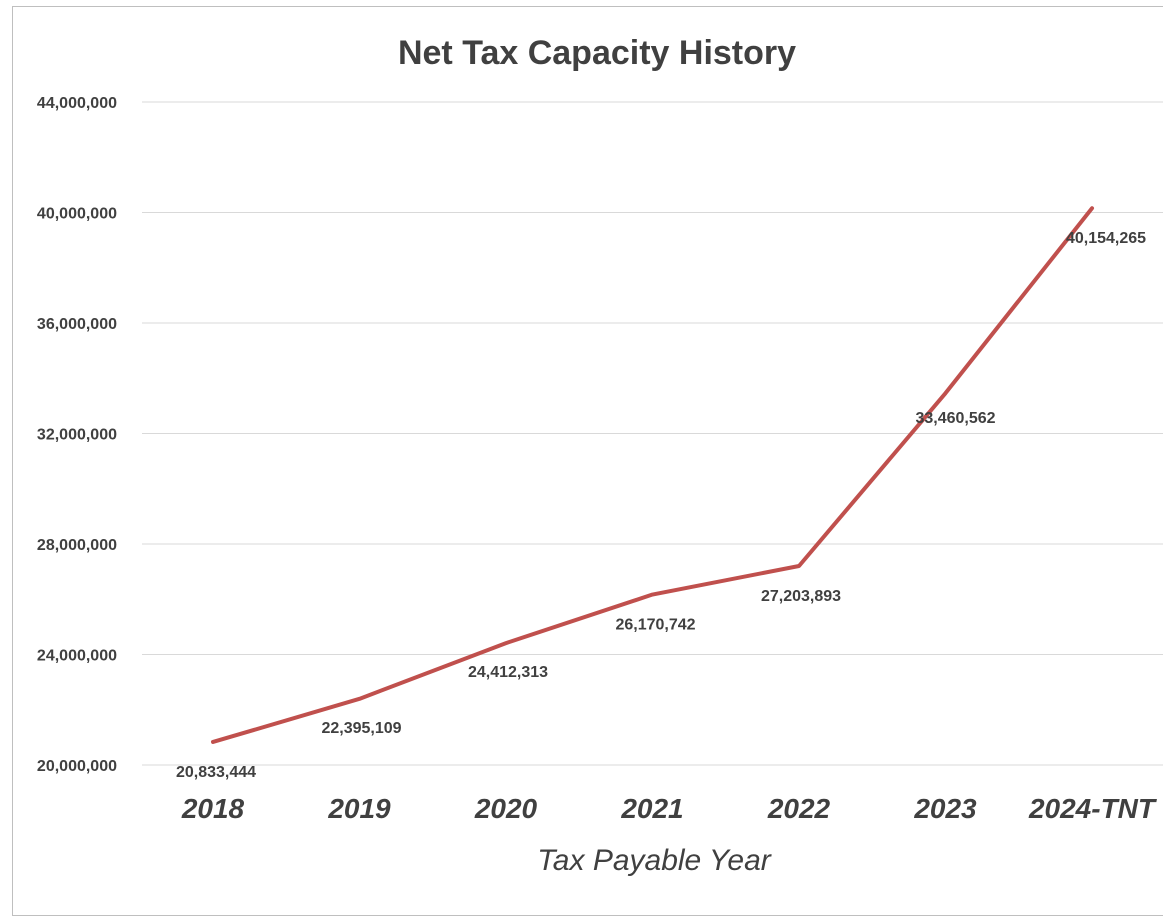  Describe the element at coordinates (655, 625) in the screenshot. I see `data-label: 26,170,742` at that location.